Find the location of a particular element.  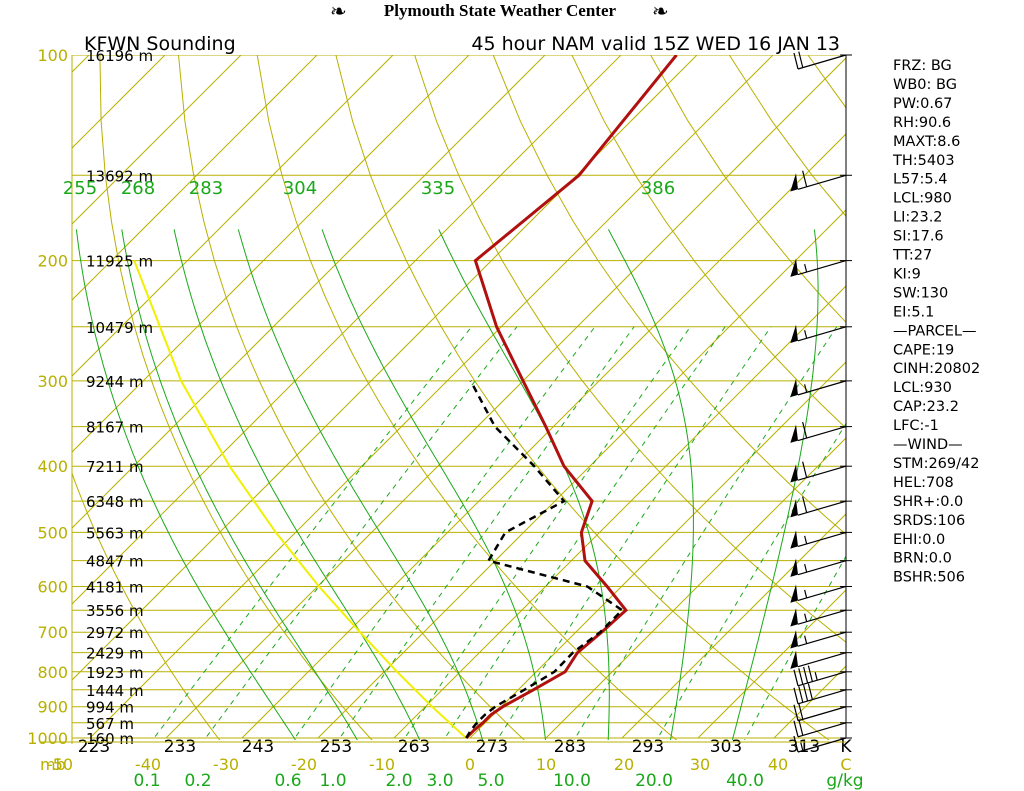

index-item: TH:5403 is located at coordinates (923, 161).